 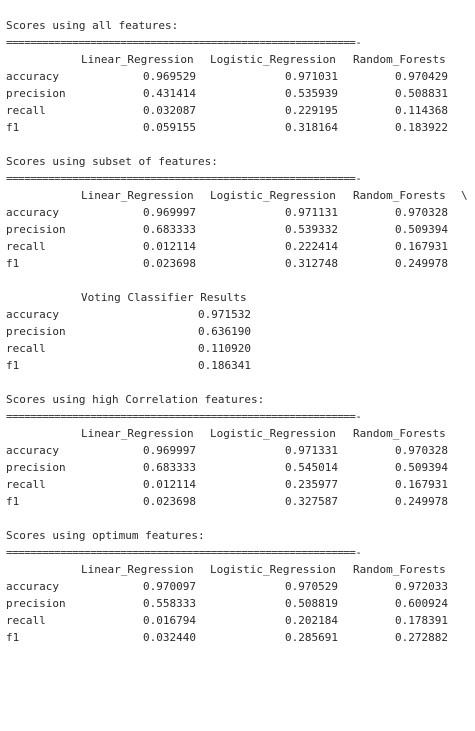 What do you see at coordinates (311, 76) in the screenshot?
I see `cell: 0.971031` at bounding box center [311, 76].